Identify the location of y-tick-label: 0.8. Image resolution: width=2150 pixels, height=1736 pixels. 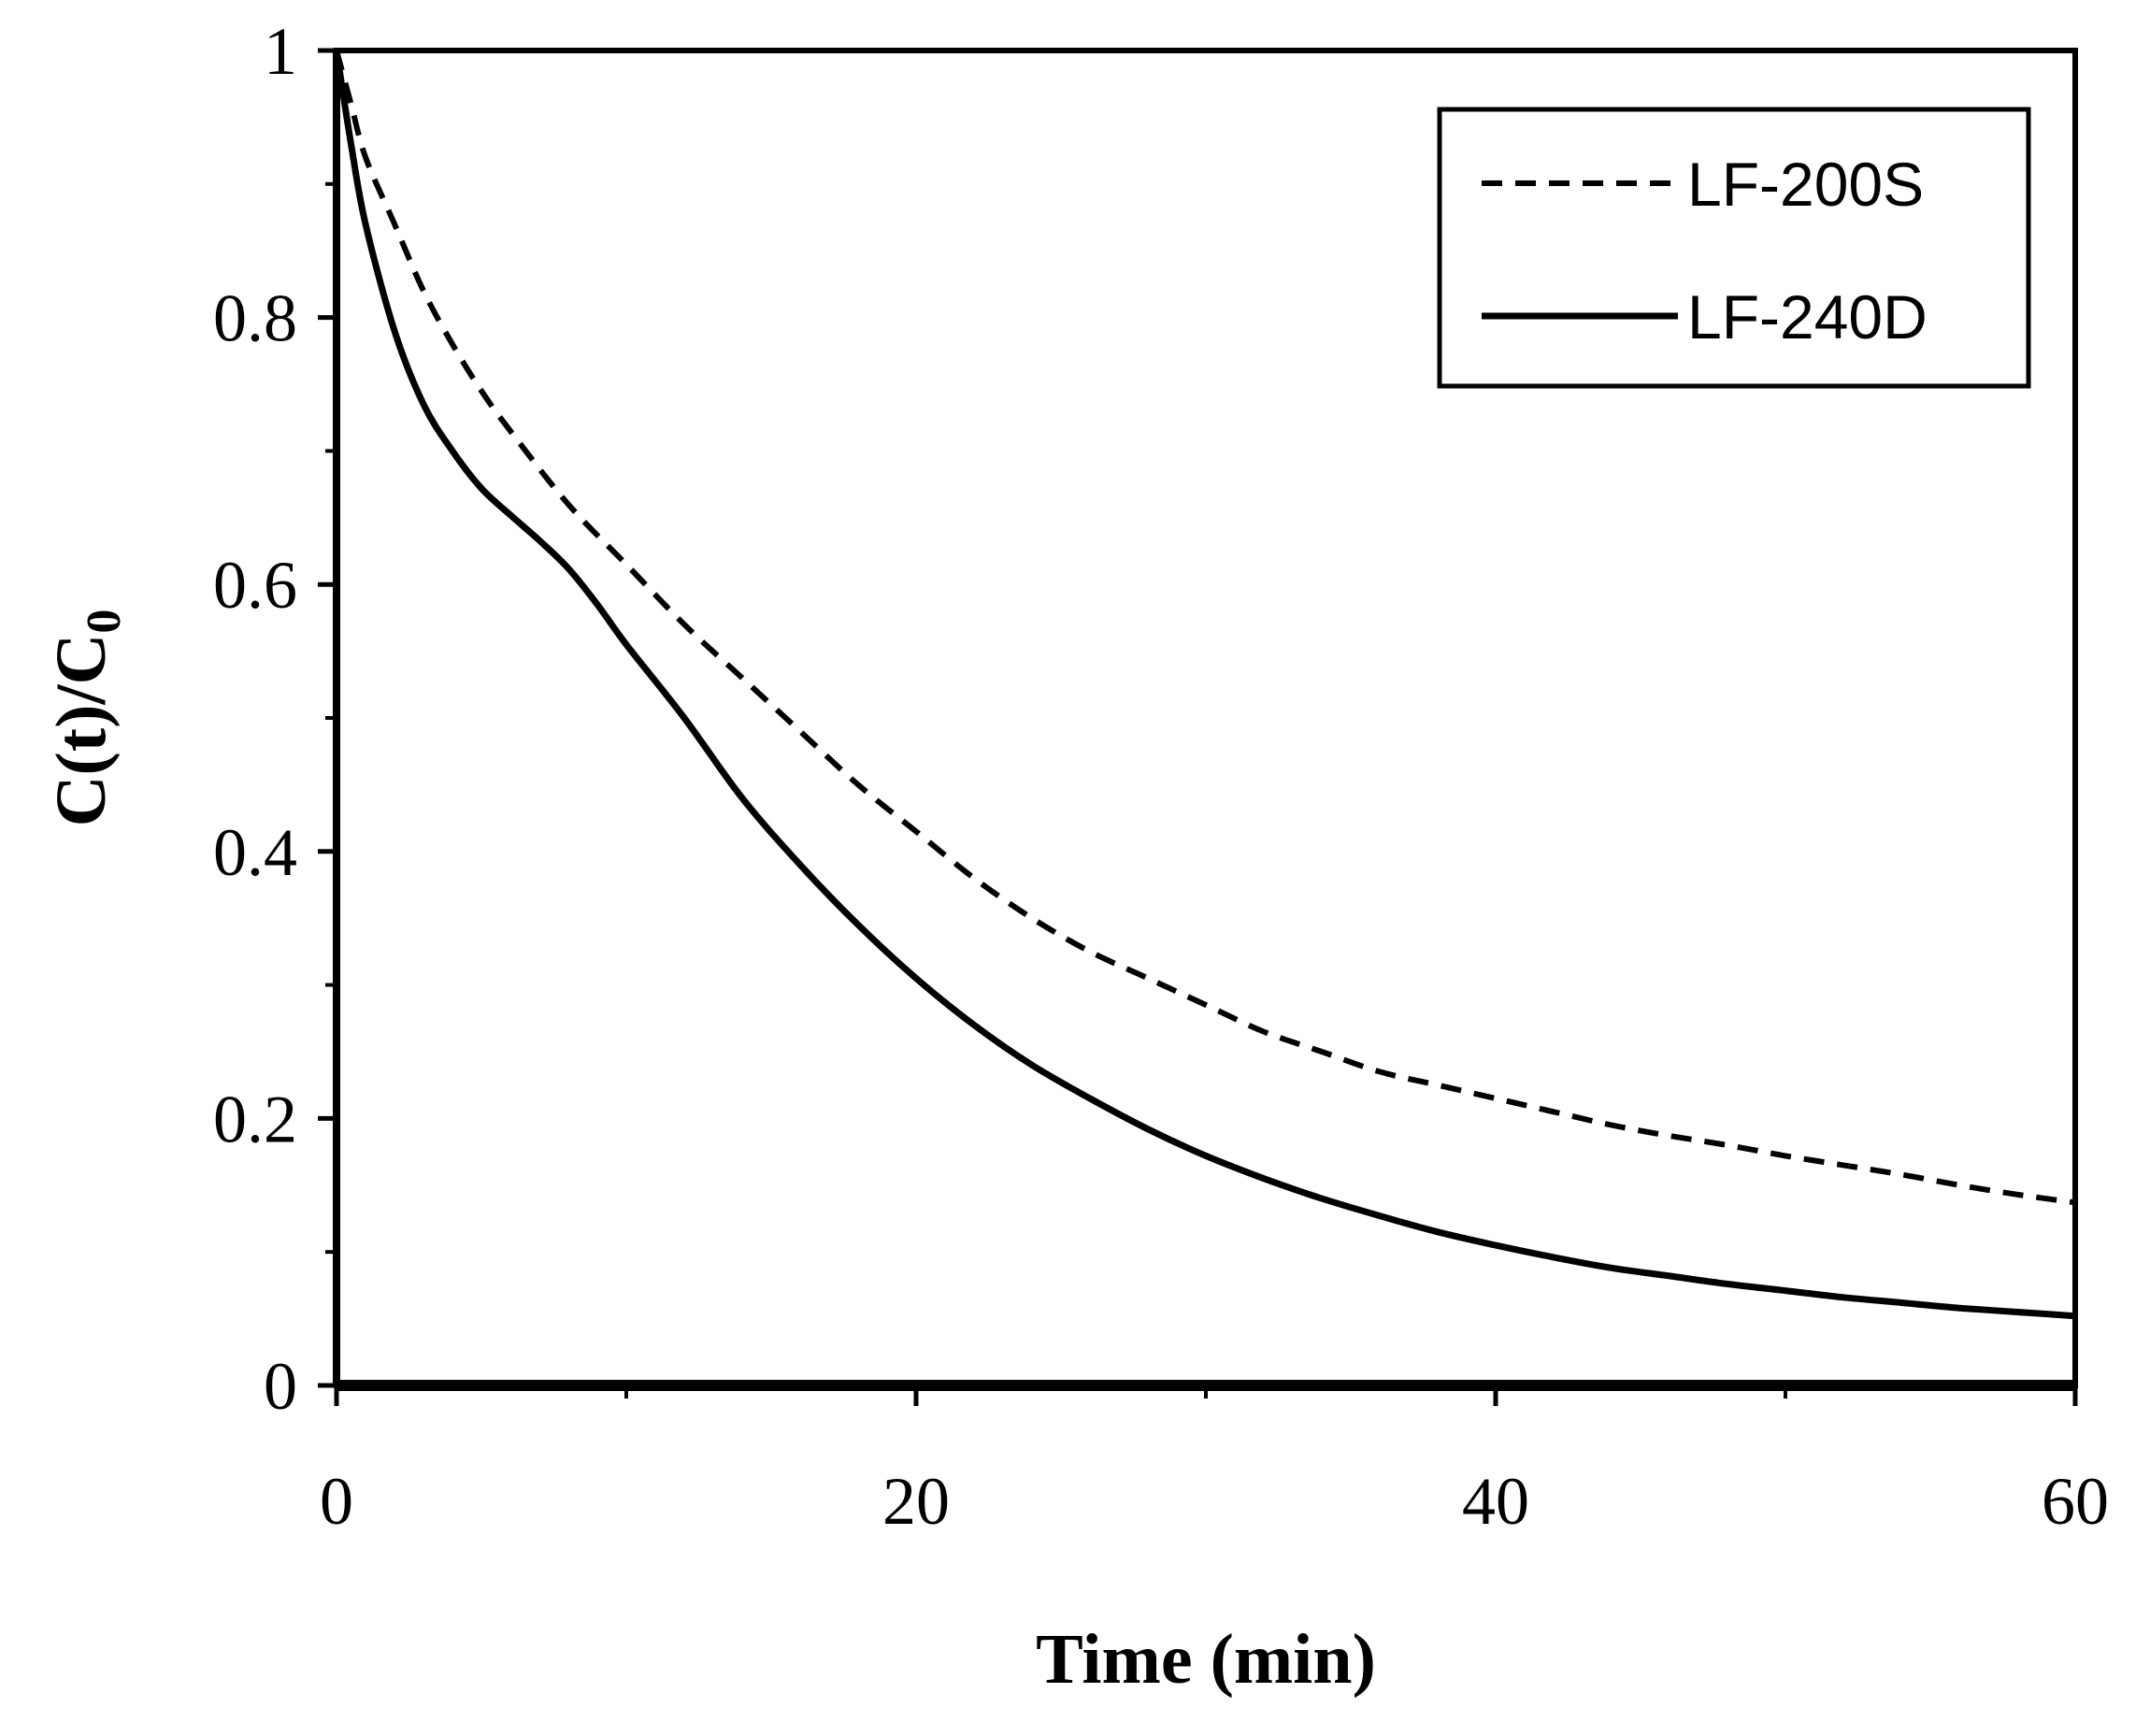
(255, 318).